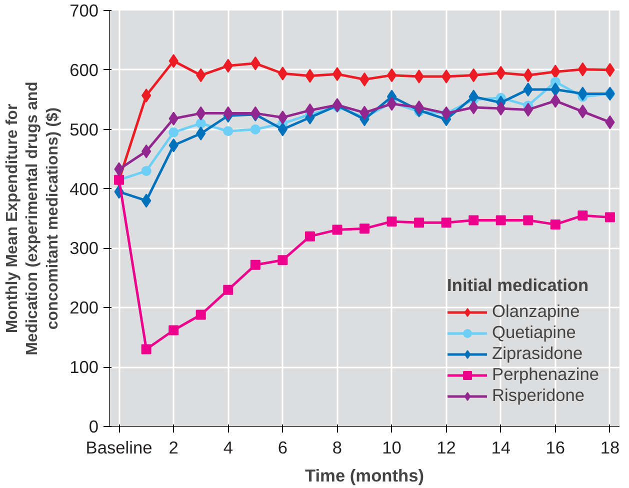 Image resolution: width=629 pixels, height=488 pixels. What do you see at coordinates (364, 476) in the screenshot?
I see `x-axis-title: Time (months)` at bounding box center [364, 476].